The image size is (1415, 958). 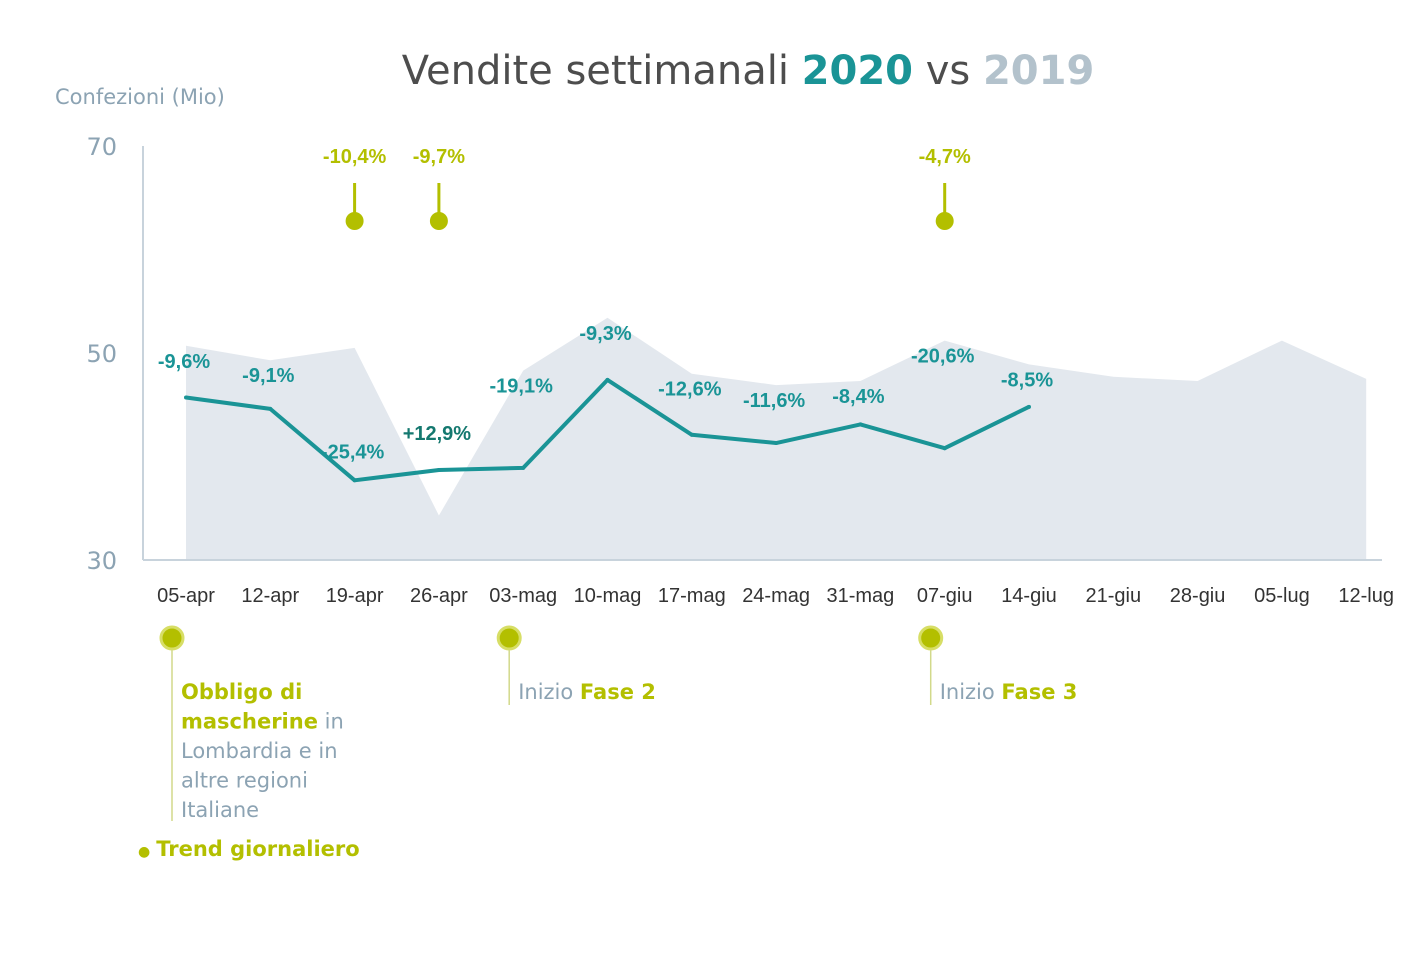 What do you see at coordinates (1282, 596) in the screenshot?
I see `x-tick-label: 05-lug` at bounding box center [1282, 596].